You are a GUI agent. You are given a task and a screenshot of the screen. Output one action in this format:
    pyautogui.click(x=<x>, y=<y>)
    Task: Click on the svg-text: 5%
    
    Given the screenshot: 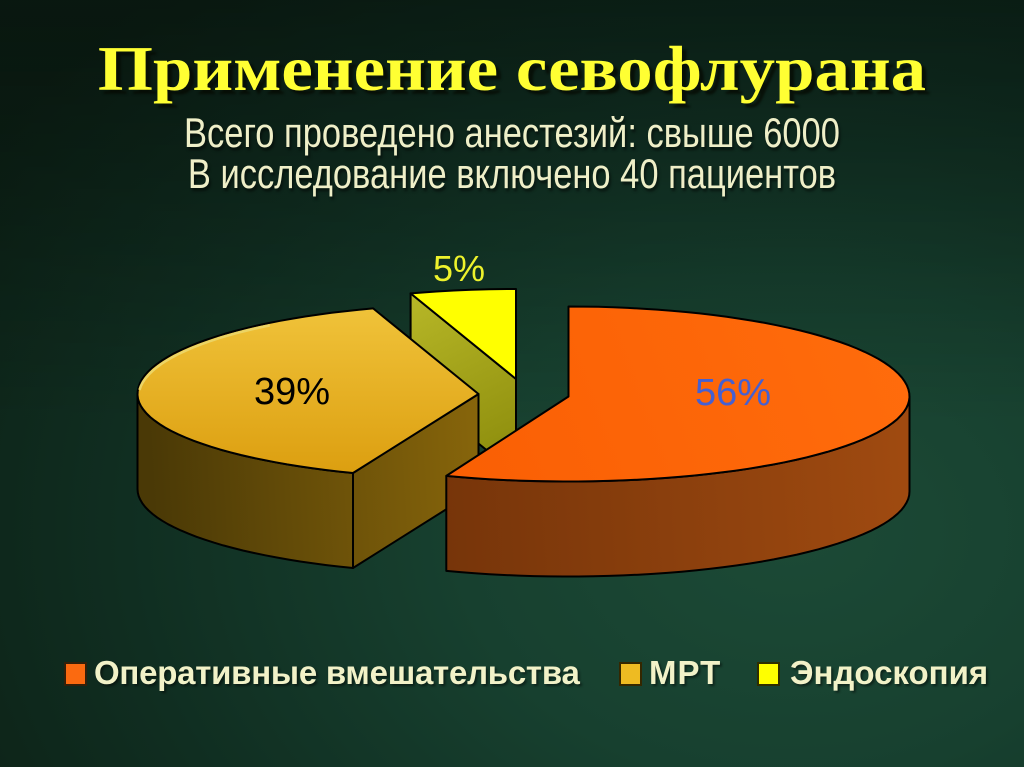 What is the action you would take?
    pyautogui.click(x=459, y=268)
    